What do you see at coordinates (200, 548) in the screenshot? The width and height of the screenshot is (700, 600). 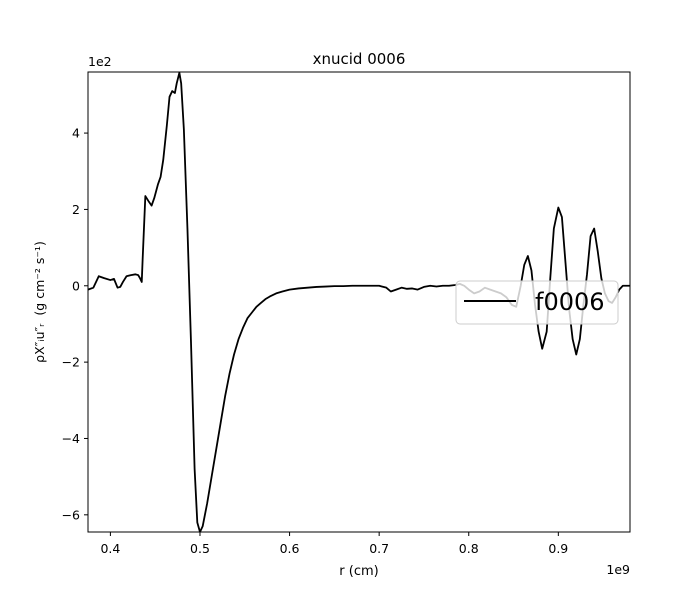 I see `x-tick-label: 0.5` at bounding box center [200, 548].